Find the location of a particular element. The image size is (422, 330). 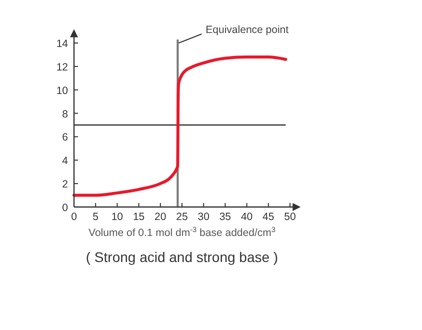

x-tick-label: 0 is located at coordinates (74, 217).